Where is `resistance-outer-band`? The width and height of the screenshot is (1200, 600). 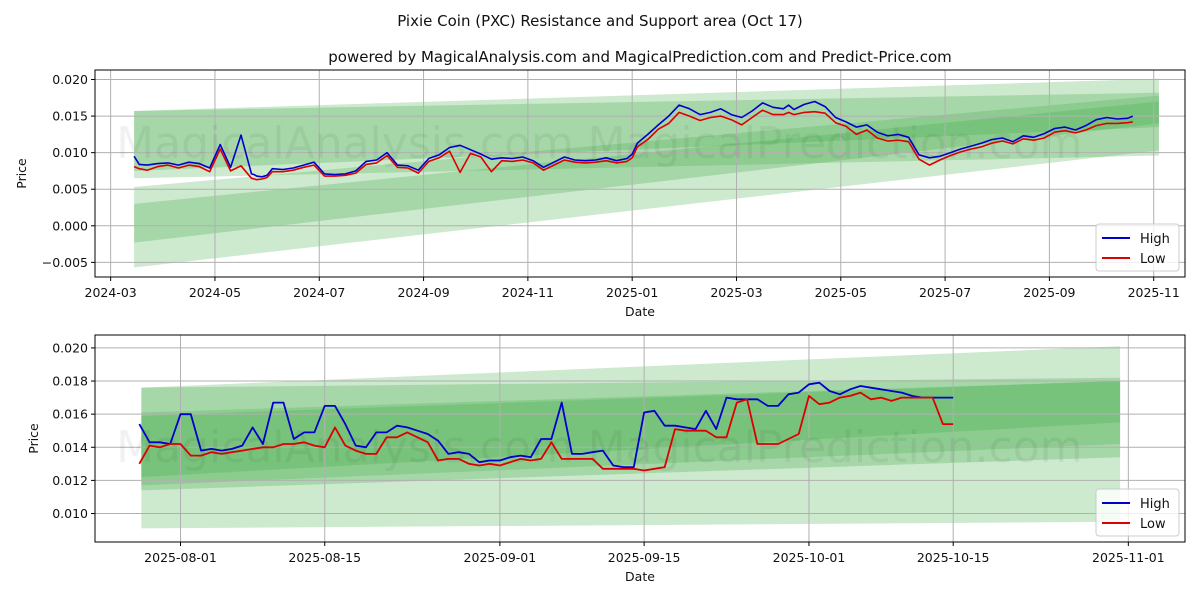
resistance-outer-band is located at coordinates (646, 128).